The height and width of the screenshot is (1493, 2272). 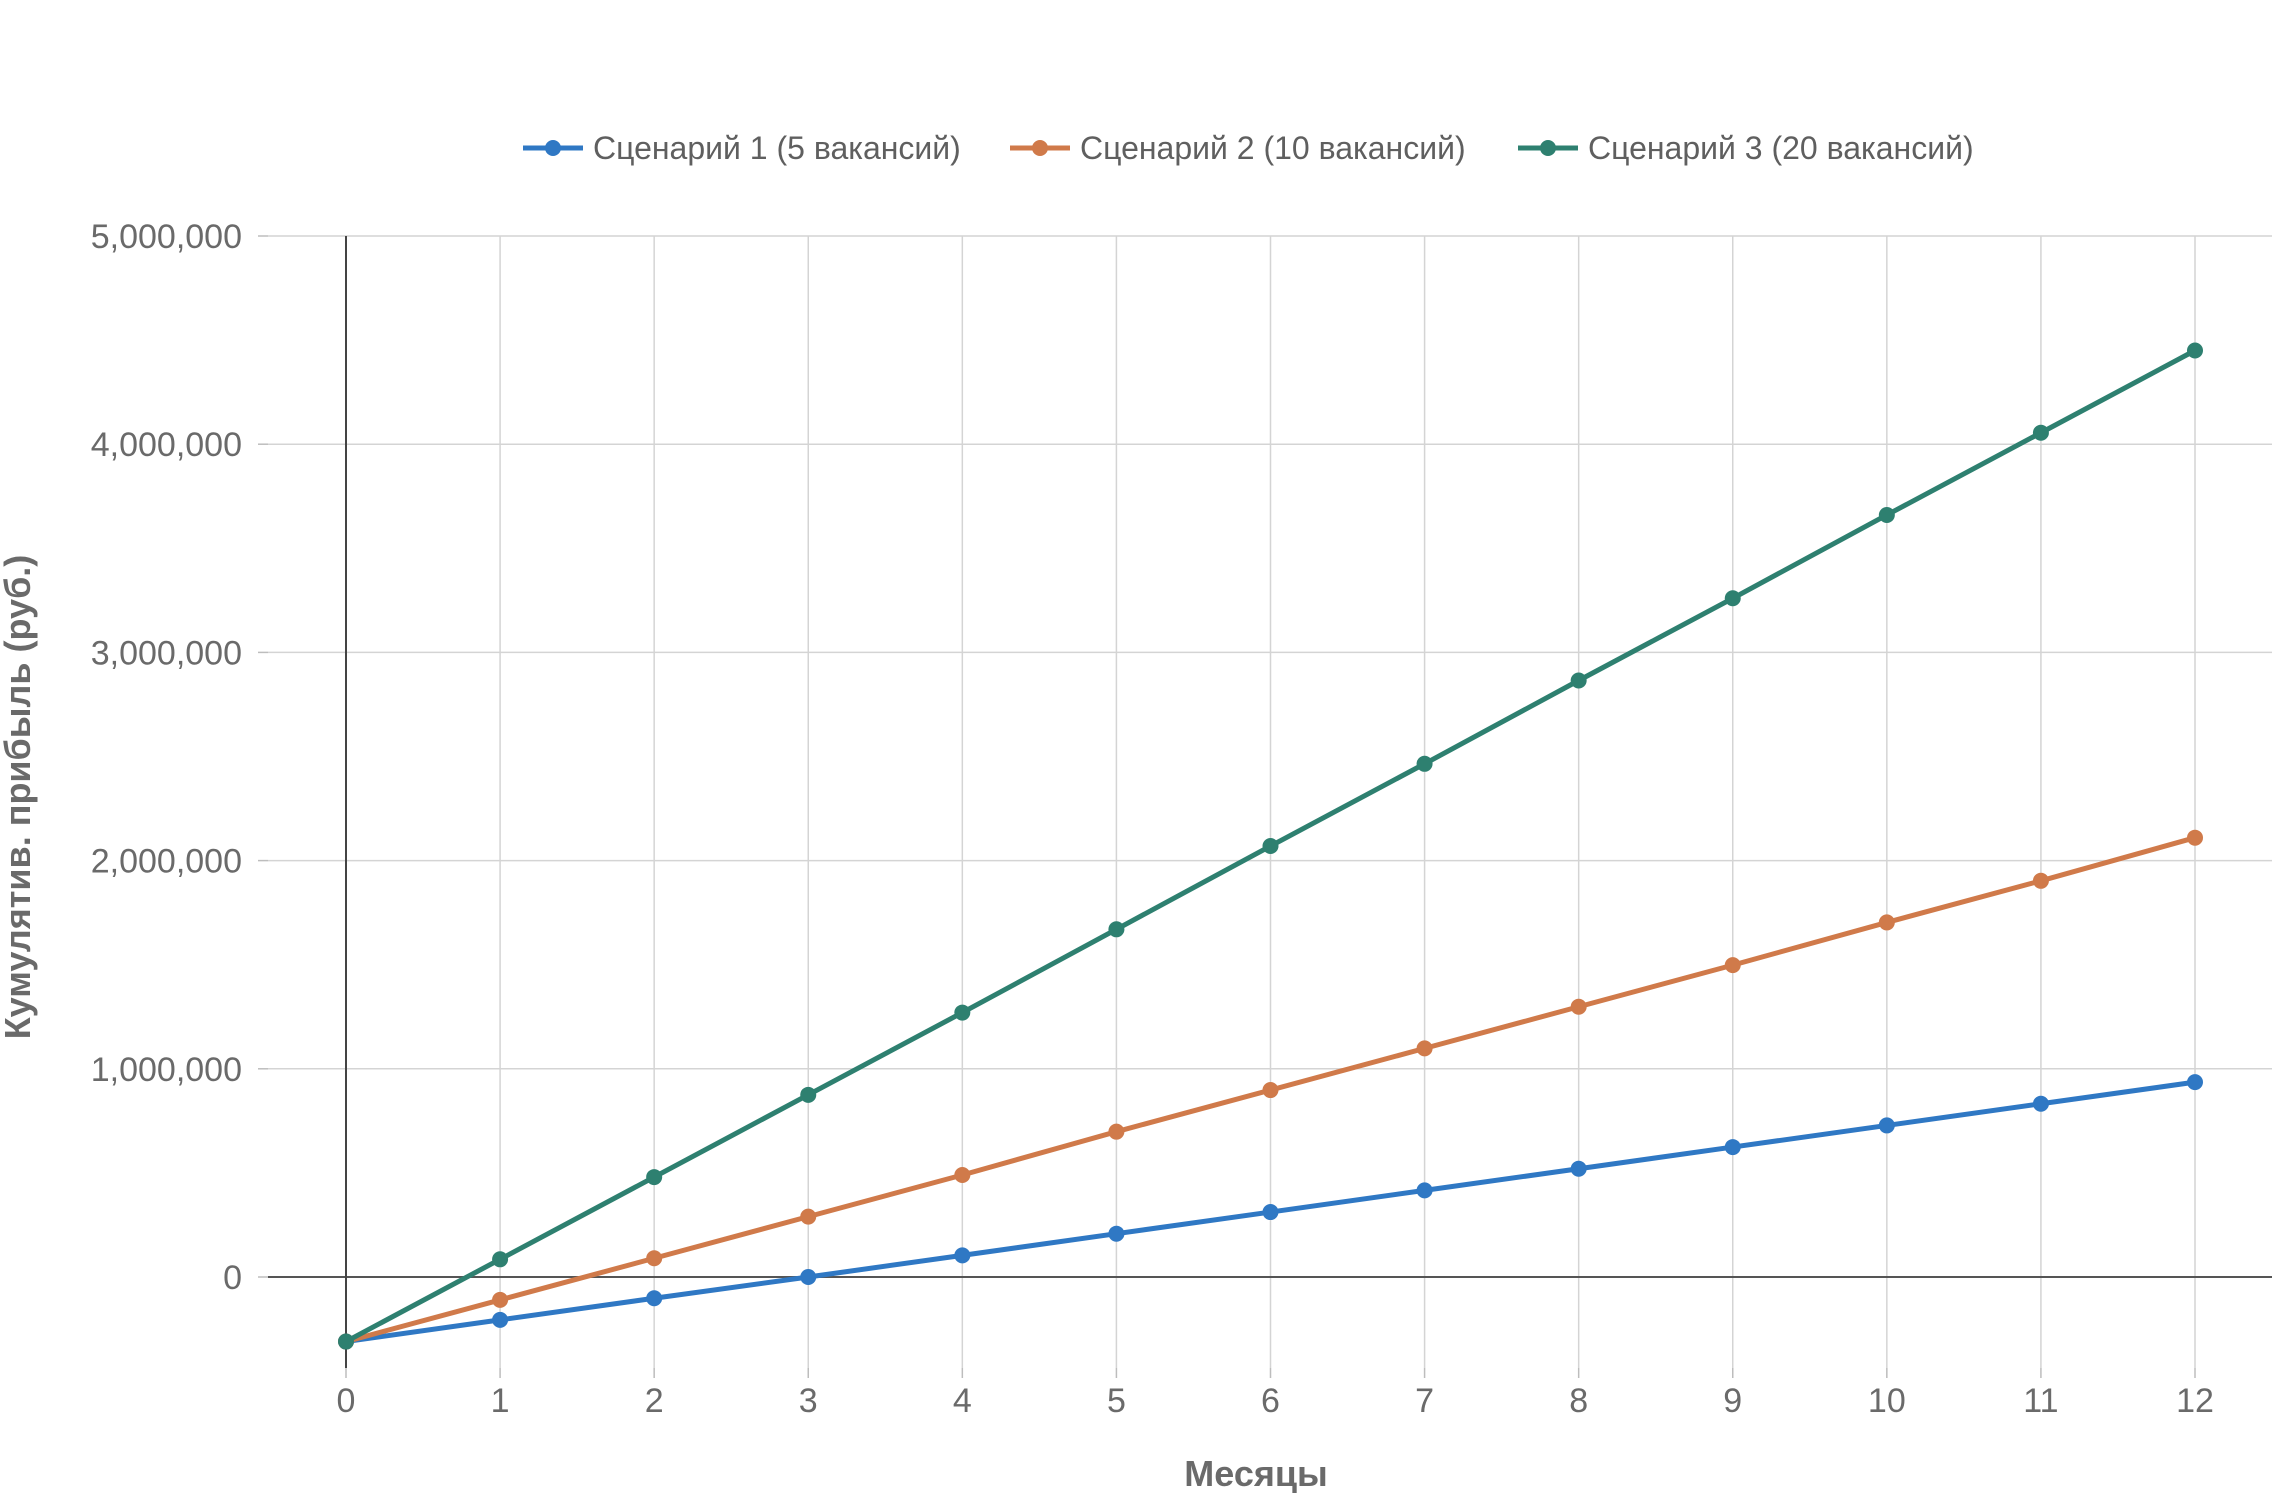 What do you see at coordinates (1781, 148) in the screenshot?
I see `legend-label: Сценарий 3 (20 вакансий)` at bounding box center [1781, 148].